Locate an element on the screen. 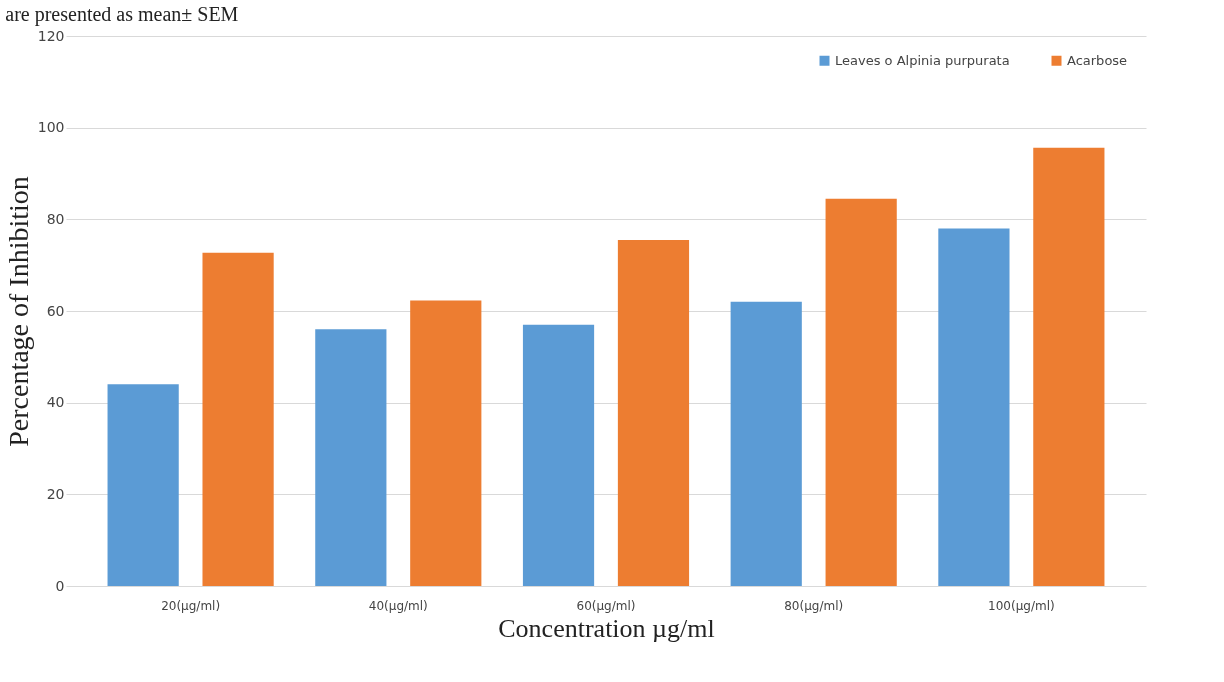 The image size is (1224, 682). x-axis-title: Concentration µg/ml is located at coordinates (606, 628).